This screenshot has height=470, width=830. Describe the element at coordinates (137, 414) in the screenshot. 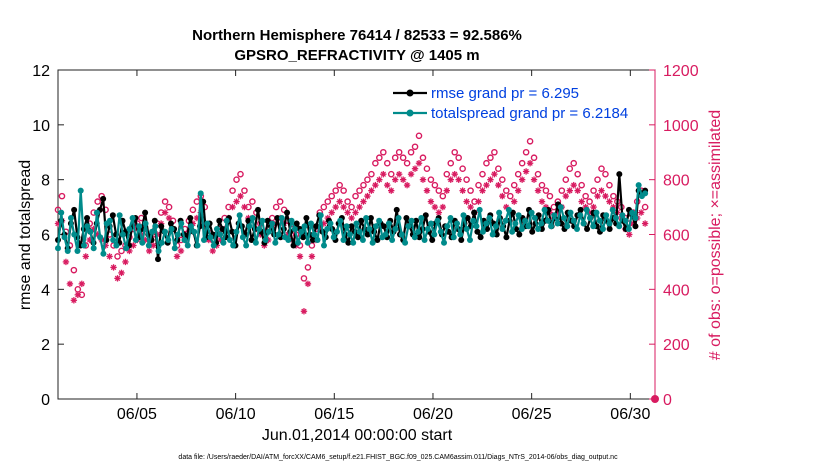

I see `x-tick-label: 06/05` at that location.